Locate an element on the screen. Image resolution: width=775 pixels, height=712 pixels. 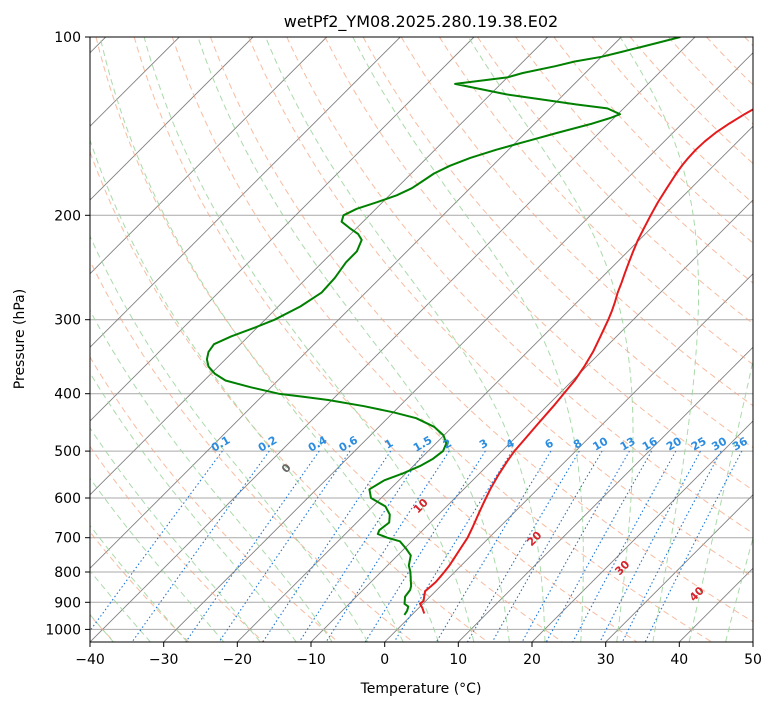
y-tick-label: 200 is located at coordinates (67, 216).